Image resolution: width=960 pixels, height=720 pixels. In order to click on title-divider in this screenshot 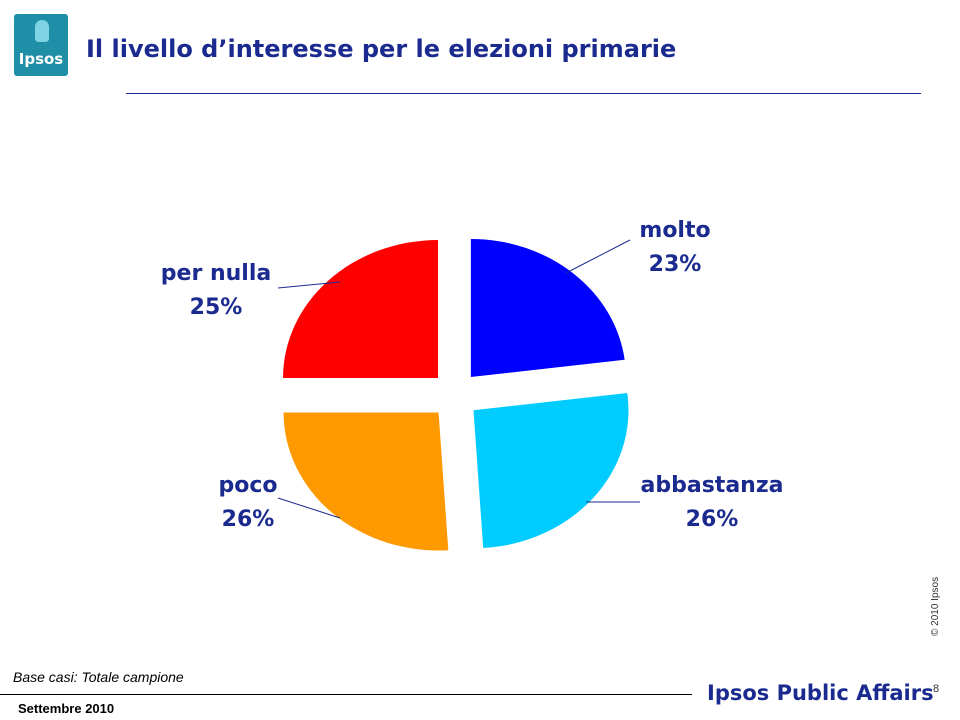, I will do `click(523, 93)`.